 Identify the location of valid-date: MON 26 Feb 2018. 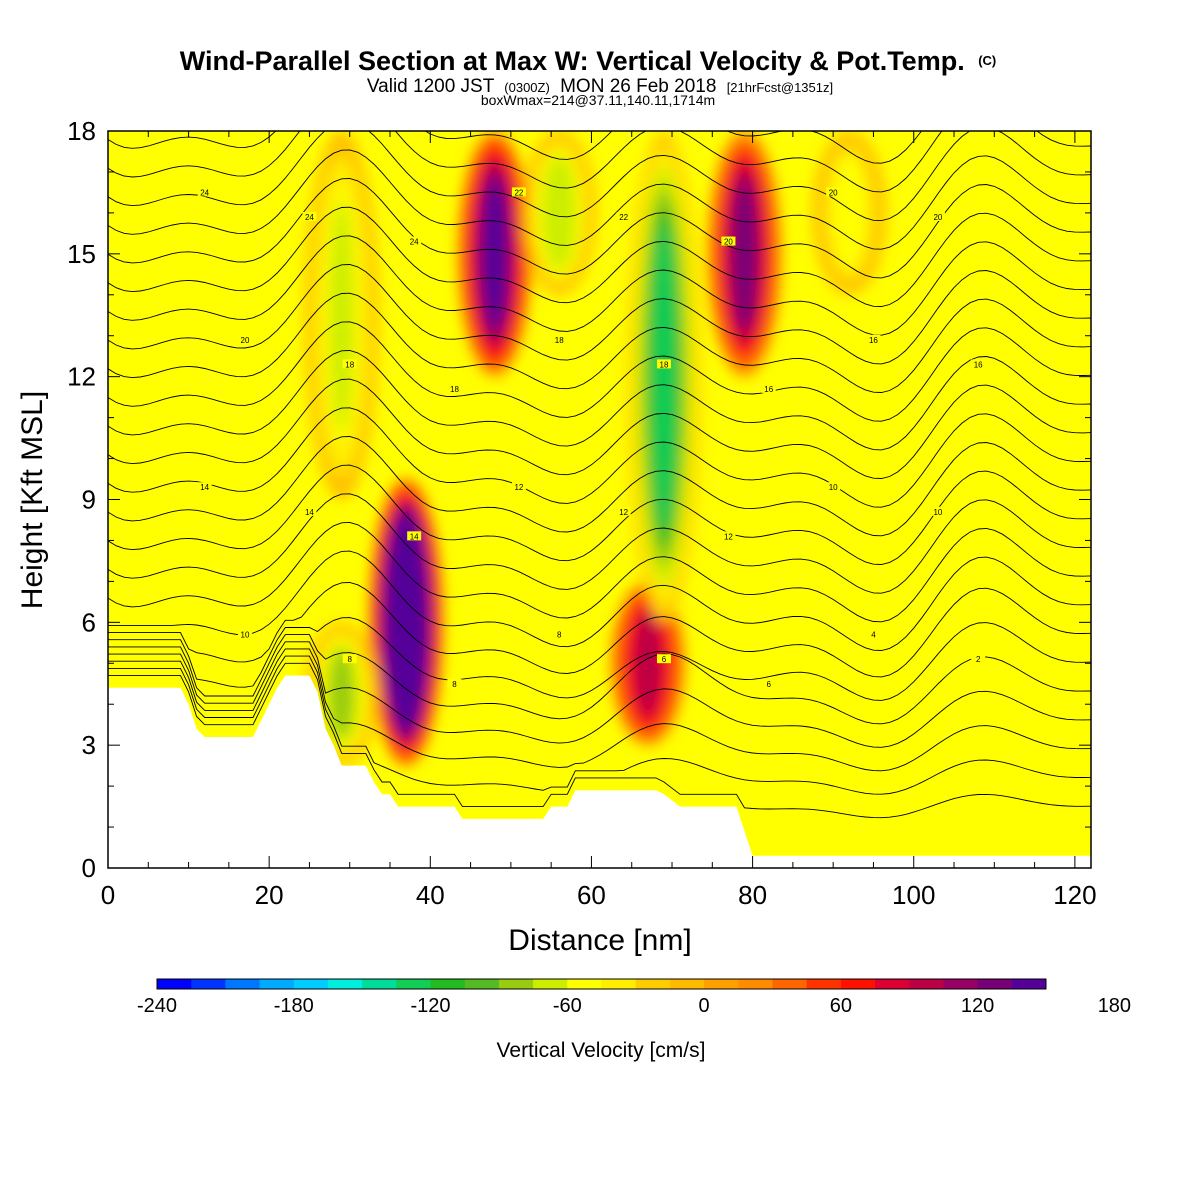
(638, 86).